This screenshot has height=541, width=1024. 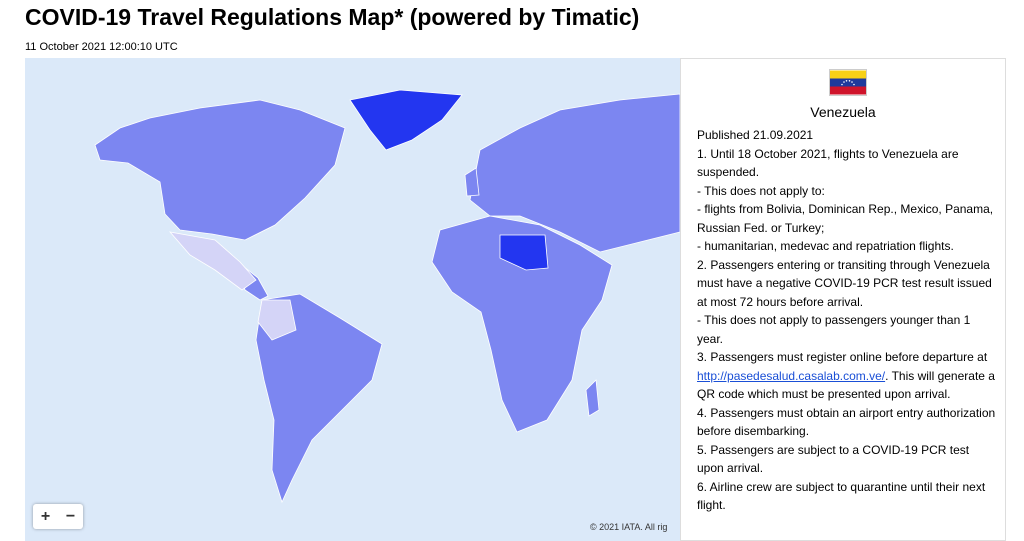 I want to click on country-name: Venezuela, so click(x=843, y=112).